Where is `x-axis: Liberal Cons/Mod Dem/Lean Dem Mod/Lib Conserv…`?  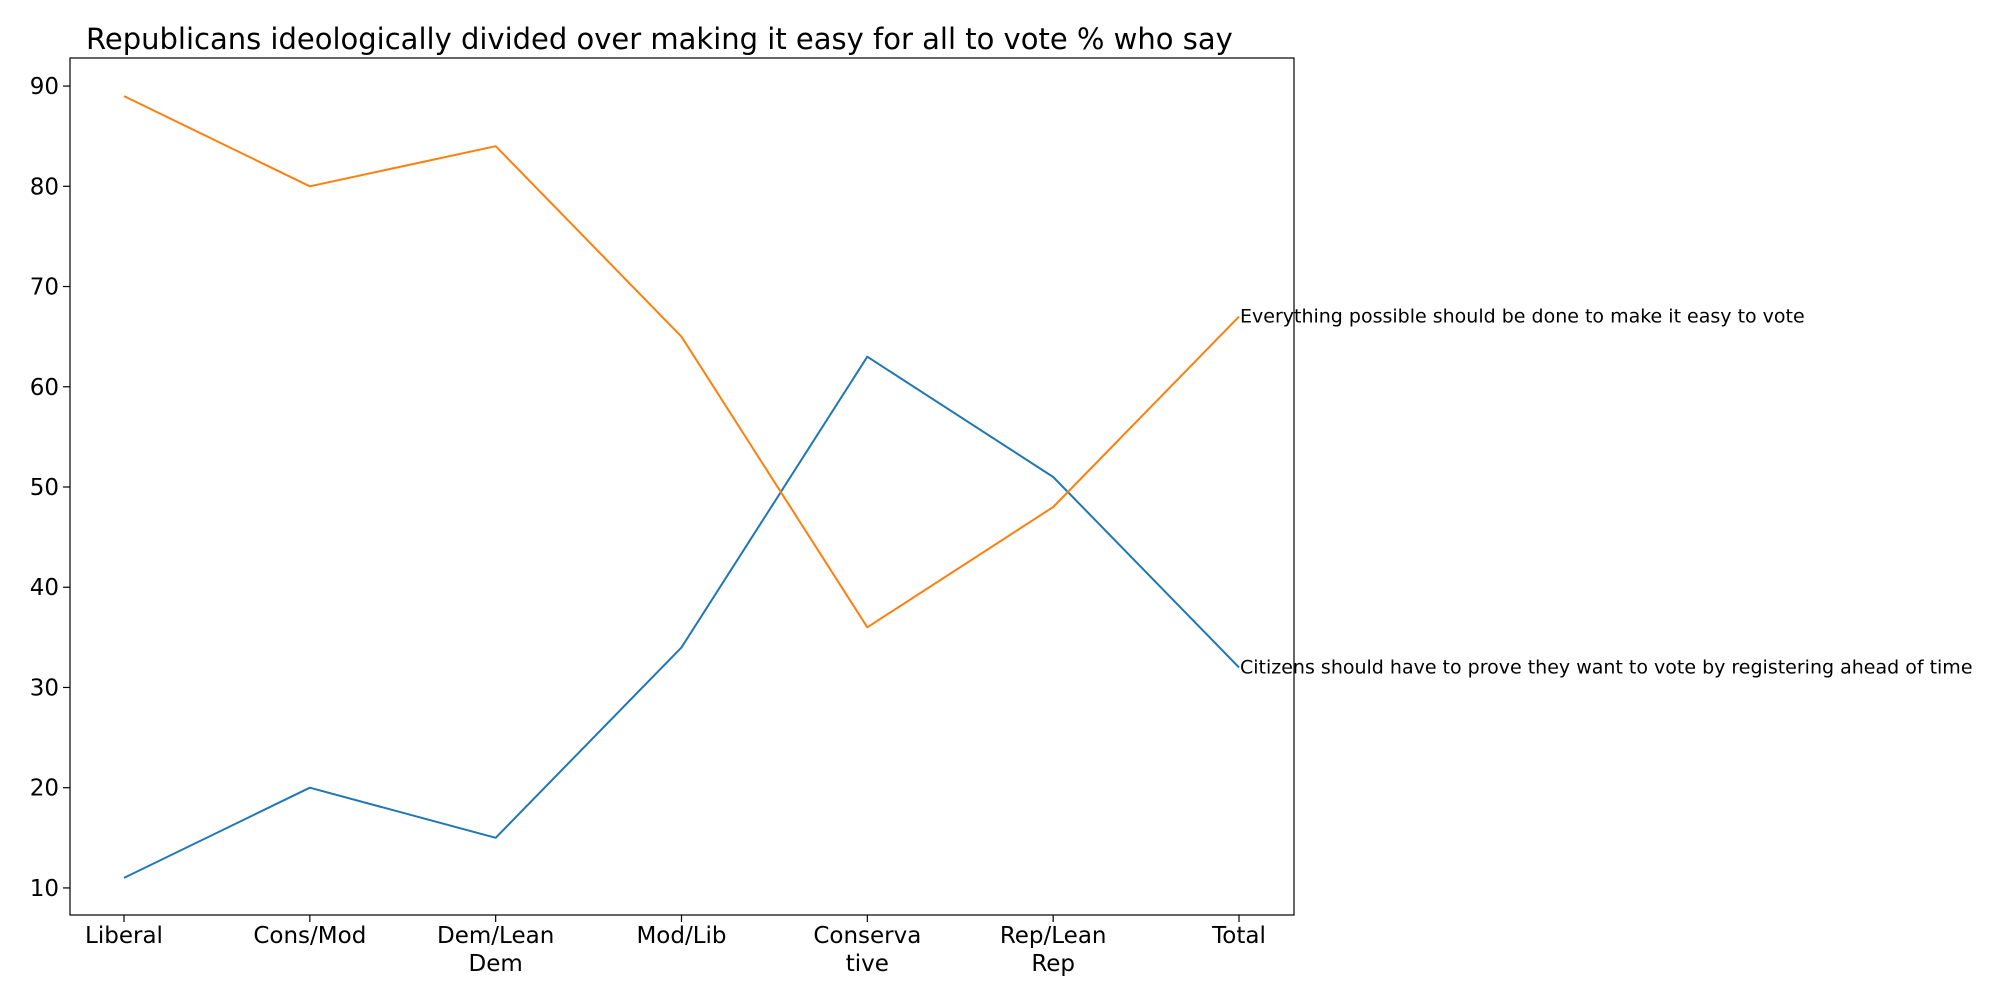
x-axis: Liberal Cons/Mod Dem/Lean Dem Mod/Lib Conserv… is located at coordinates (675, 946).